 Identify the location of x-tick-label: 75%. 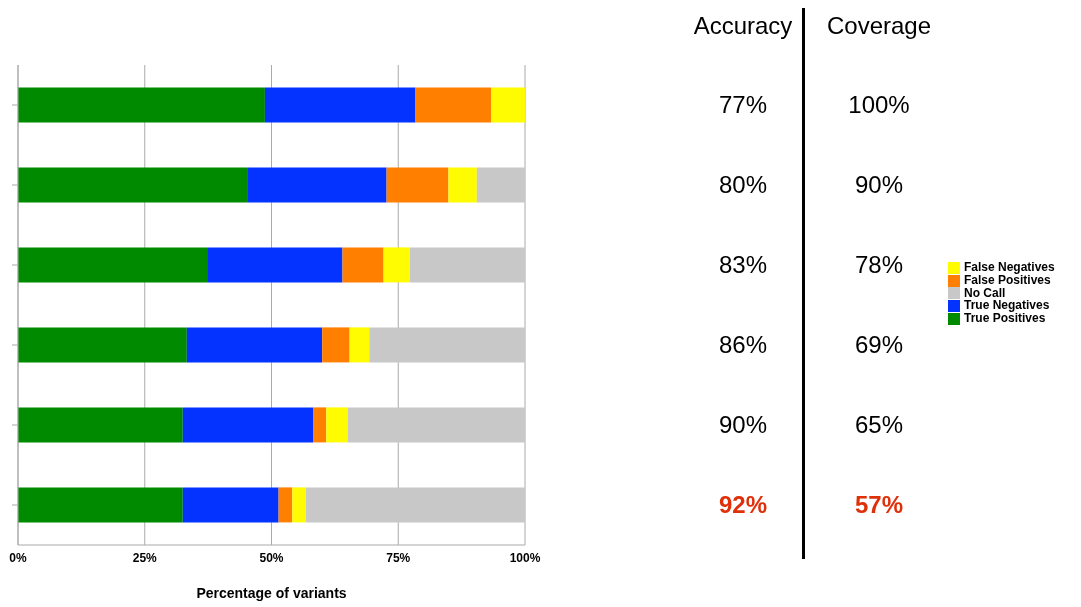
(398, 557).